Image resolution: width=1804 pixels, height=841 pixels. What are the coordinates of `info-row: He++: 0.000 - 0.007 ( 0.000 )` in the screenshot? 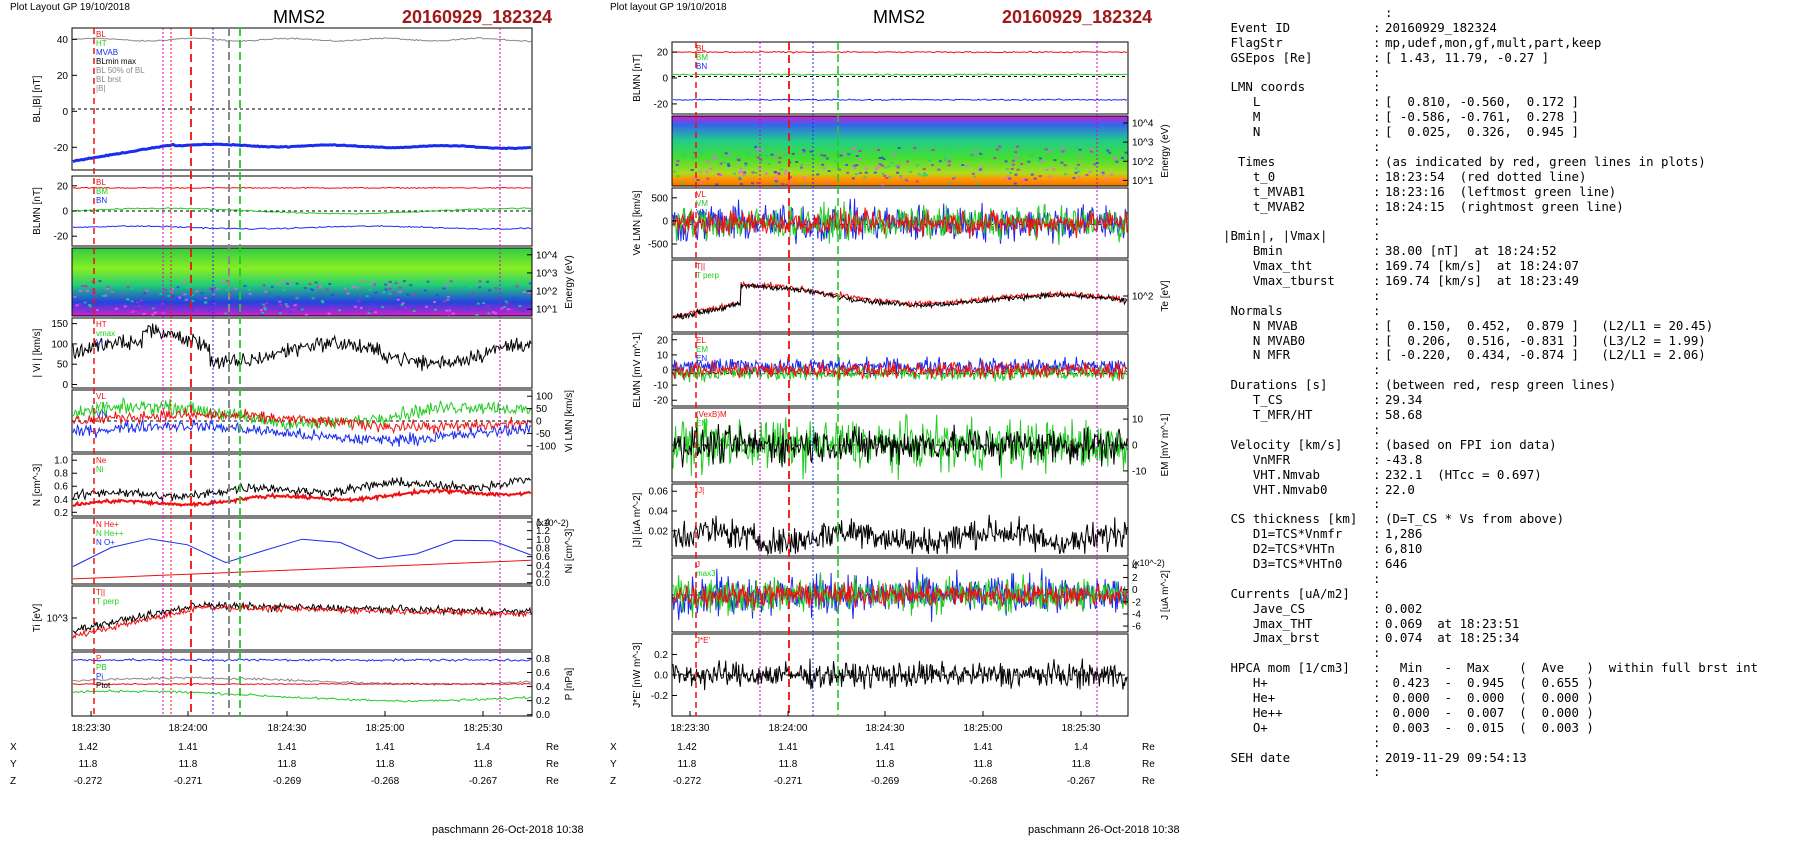 It's located at (1510, 712).